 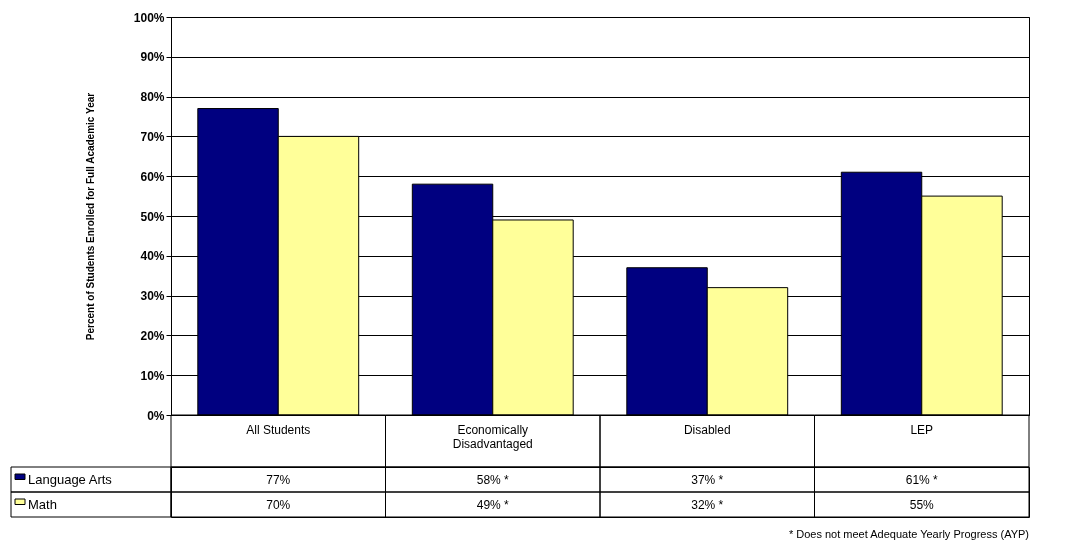 I want to click on y-tick-label: 60%, so click(x=152, y=176).